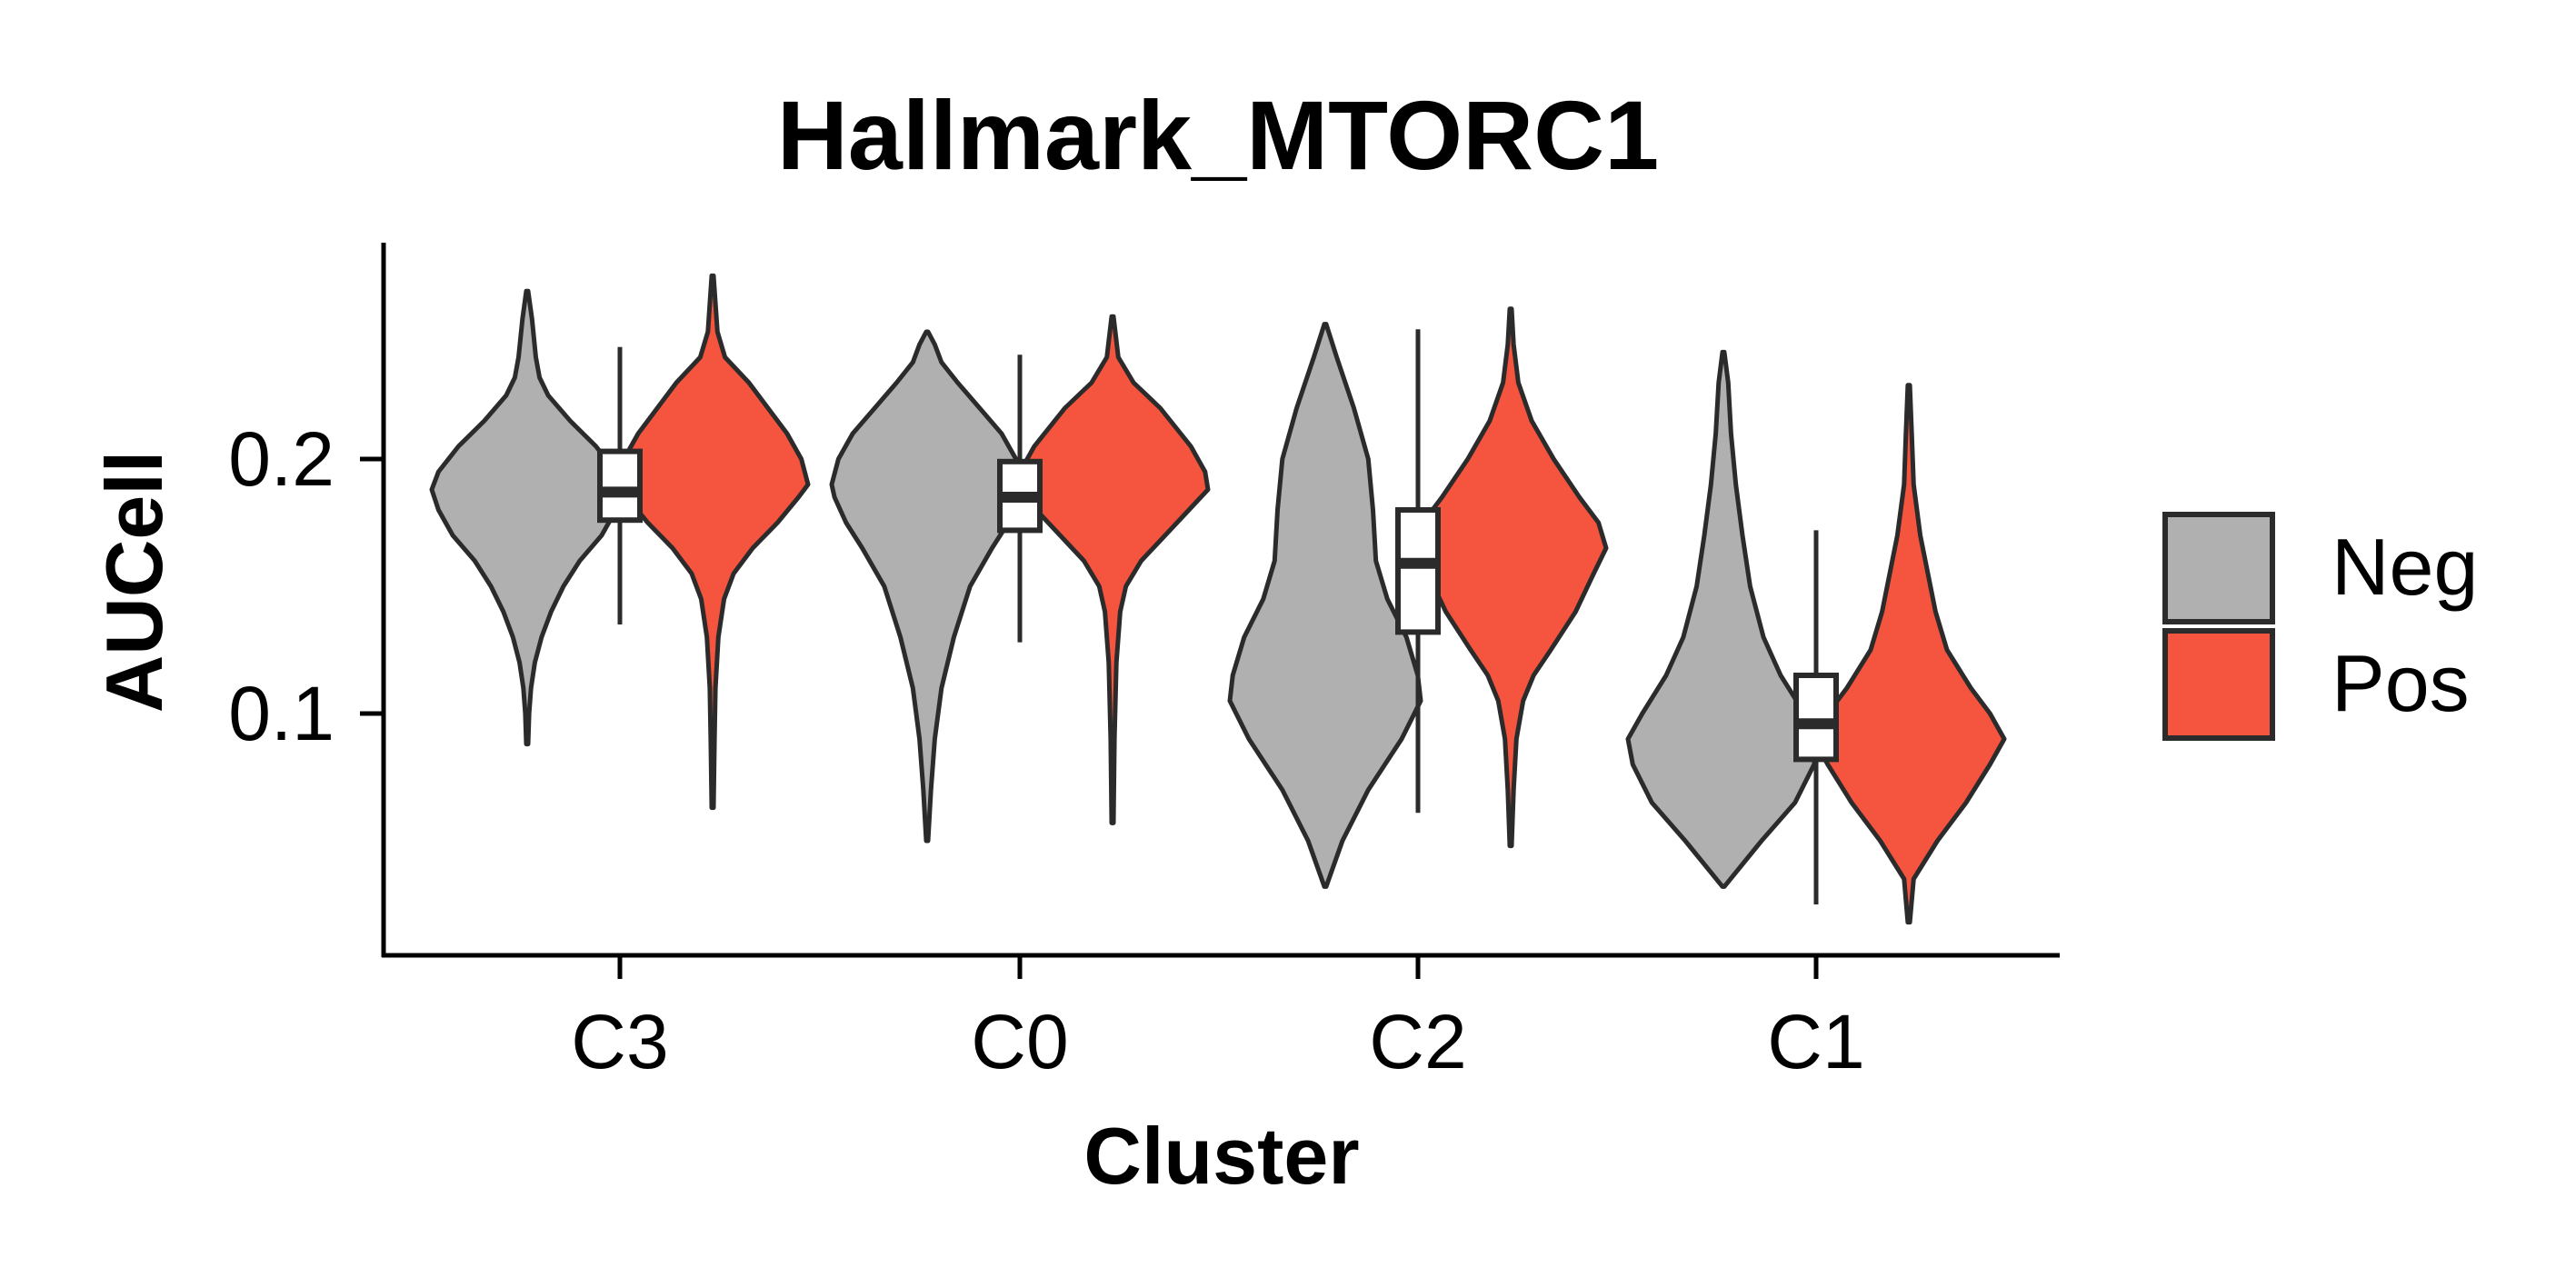 The height and width of the screenshot is (1288, 2576). What do you see at coordinates (1019, 1041) in the screenshot?
I see `x-tick-label-c0: C0` at bounding box center [1019, 1041].